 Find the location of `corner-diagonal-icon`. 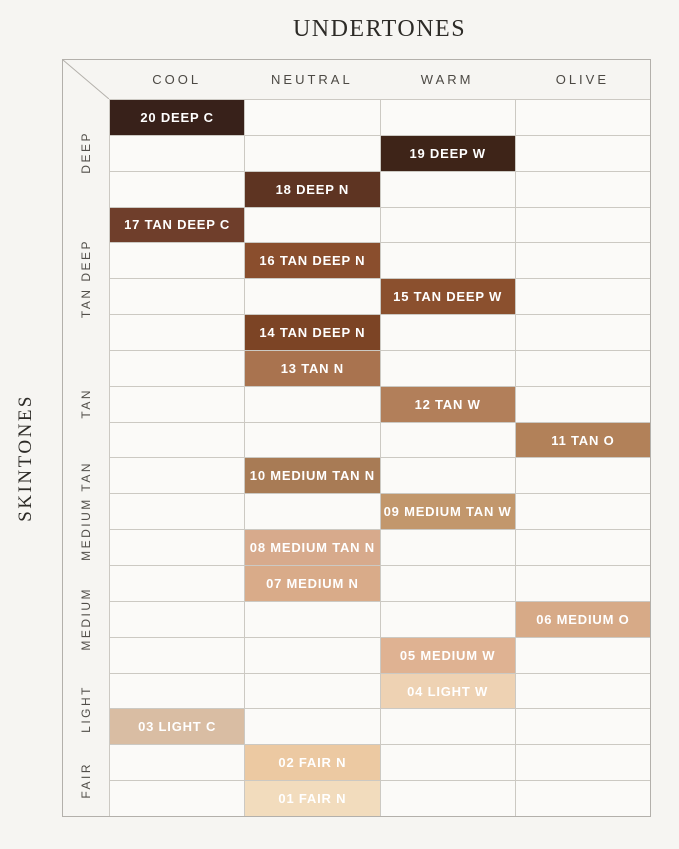

corner-diagonal-icon is located at coordinates (86, 79).